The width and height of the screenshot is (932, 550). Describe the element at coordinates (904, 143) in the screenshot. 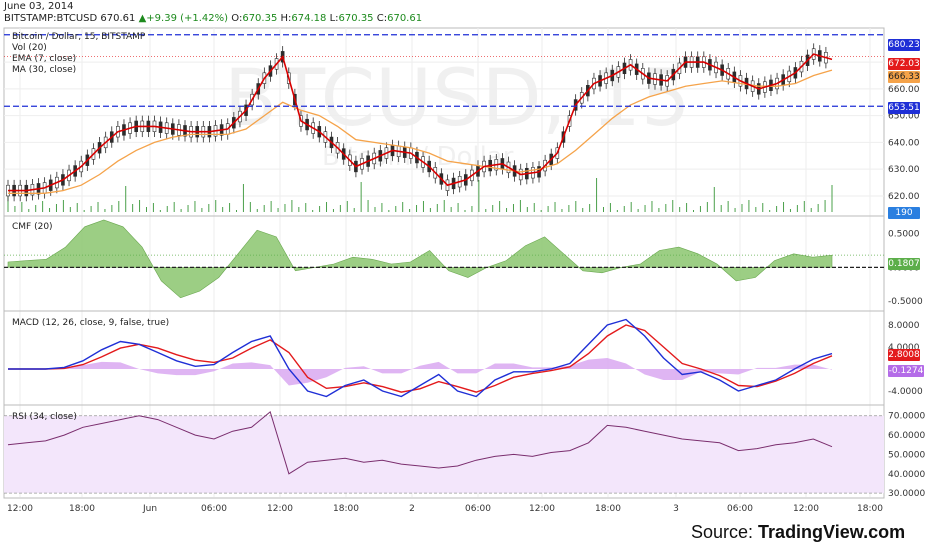

I see `price-tick-label: 640.00` at that location.